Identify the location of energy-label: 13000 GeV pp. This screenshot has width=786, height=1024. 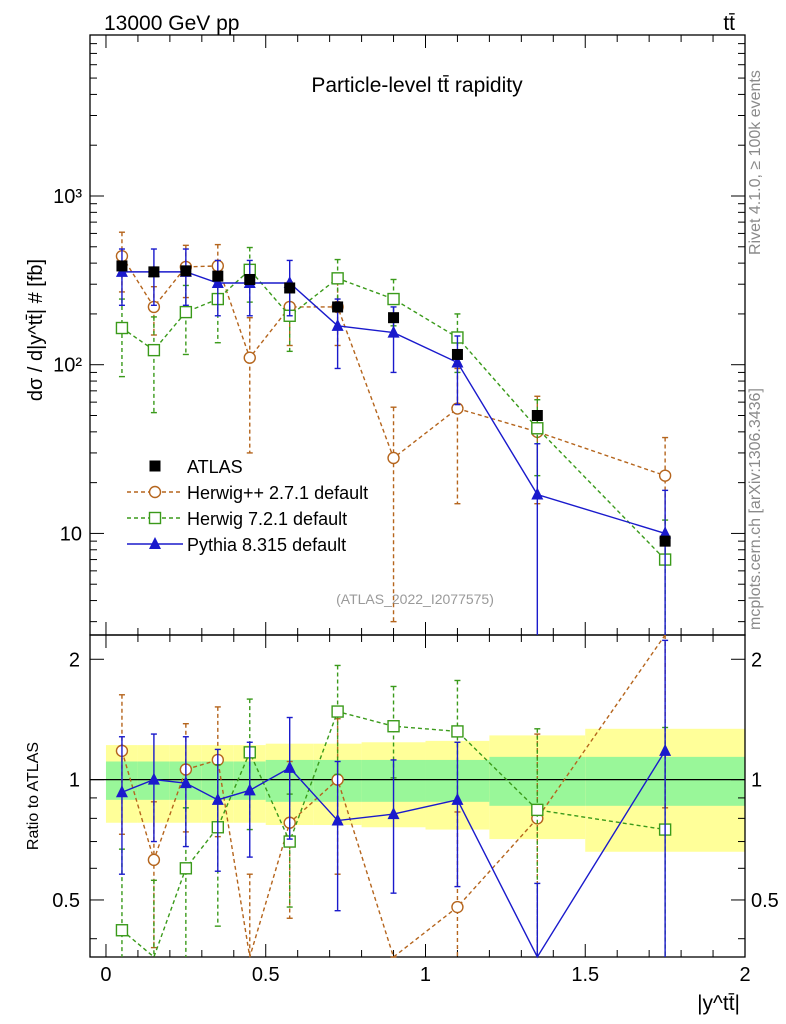
(171, 23).